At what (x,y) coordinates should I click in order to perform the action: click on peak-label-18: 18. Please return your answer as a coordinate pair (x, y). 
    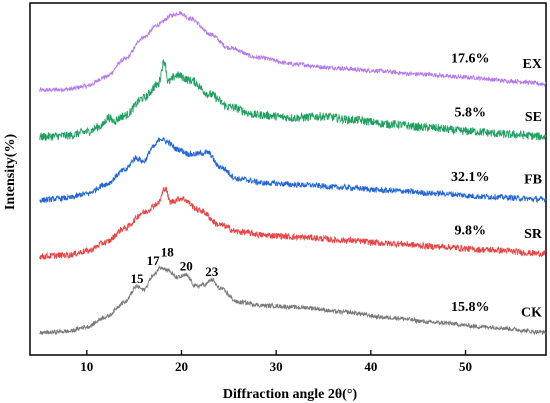
    Looking at the image, I should click on (168, 251).